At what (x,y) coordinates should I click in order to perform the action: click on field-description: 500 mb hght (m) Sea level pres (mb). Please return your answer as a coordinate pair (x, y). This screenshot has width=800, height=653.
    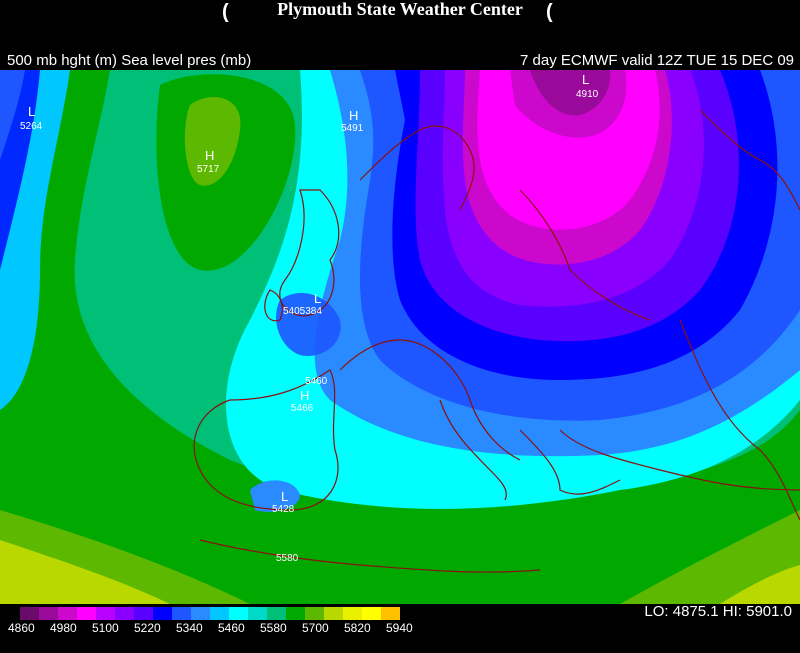
    Looking at the image, I should click on (129, 60).